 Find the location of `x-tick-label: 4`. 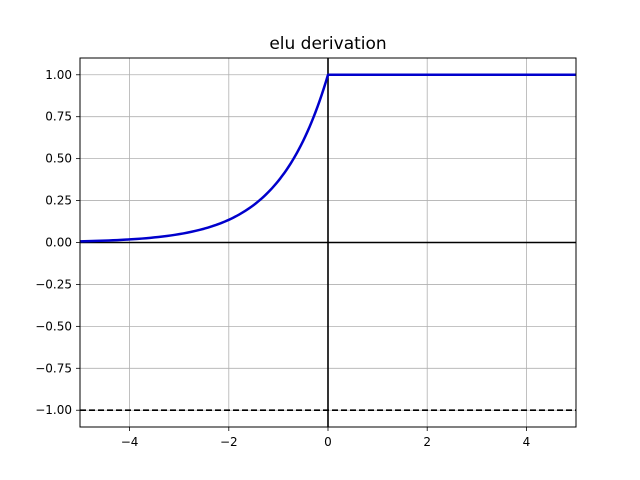

x-tick-label: 4 is located at coordinates (527, 442).